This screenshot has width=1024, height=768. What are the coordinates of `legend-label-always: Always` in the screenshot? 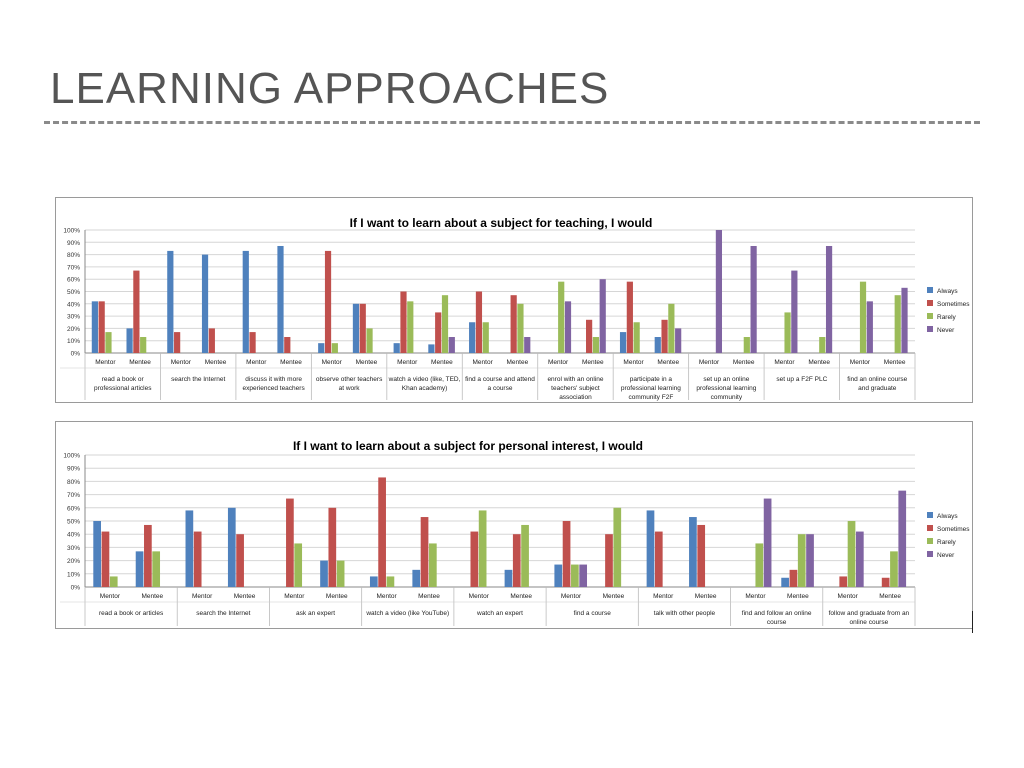 It's located at (947, 516).